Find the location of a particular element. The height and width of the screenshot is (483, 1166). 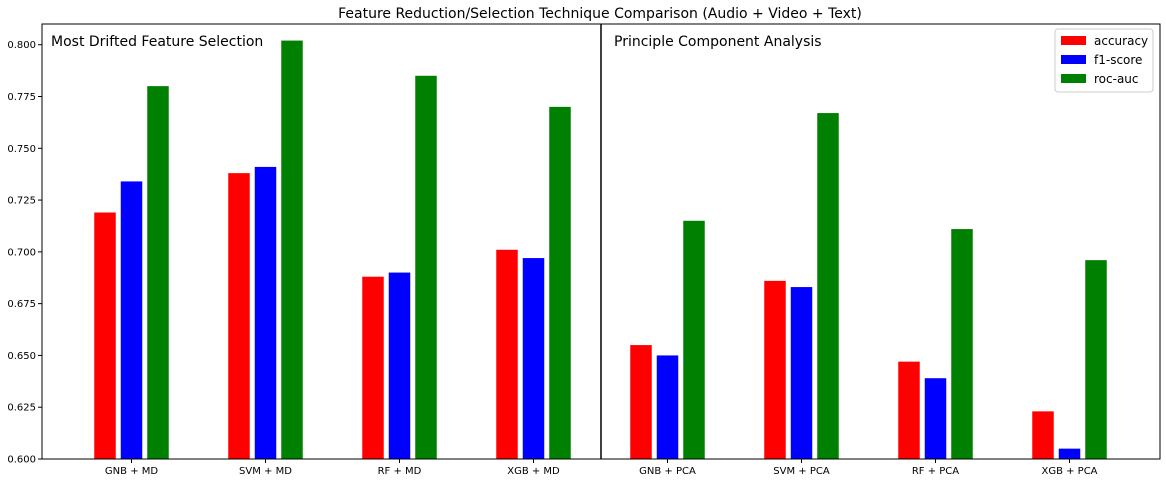

x-tick-label: SVM + PCA is located at coordinates (801, 471).